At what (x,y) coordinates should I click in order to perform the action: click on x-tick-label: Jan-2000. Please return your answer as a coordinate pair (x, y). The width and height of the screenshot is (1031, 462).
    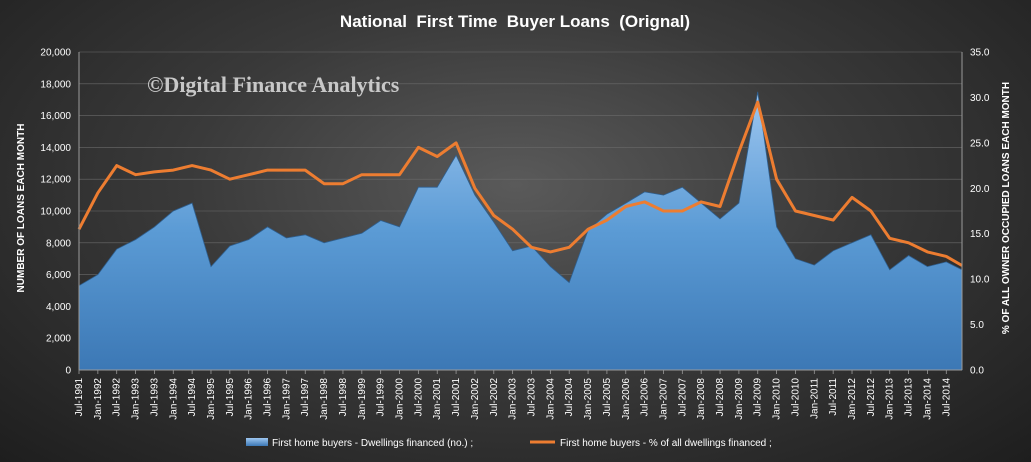
    Looking at the image, I should click on (400, 399).